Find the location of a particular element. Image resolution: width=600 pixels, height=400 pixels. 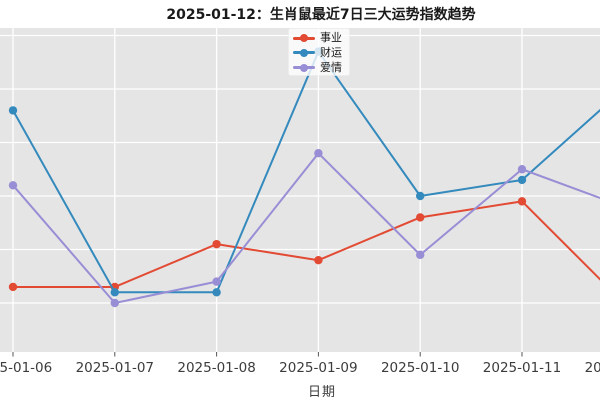

x-tick-label: 2025-01-10 is located at coordinates (420, 368).